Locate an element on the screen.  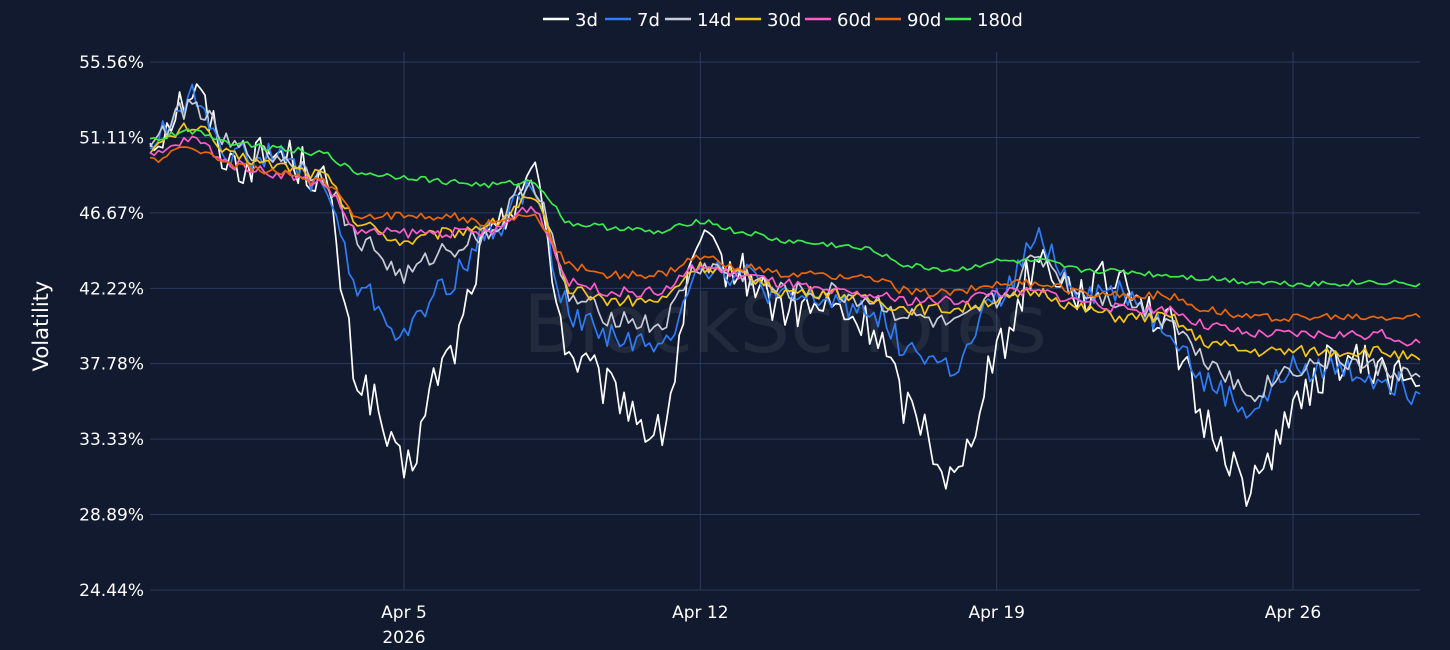
x-tick-label: Apr 19 is located at coordinates (996, 613).